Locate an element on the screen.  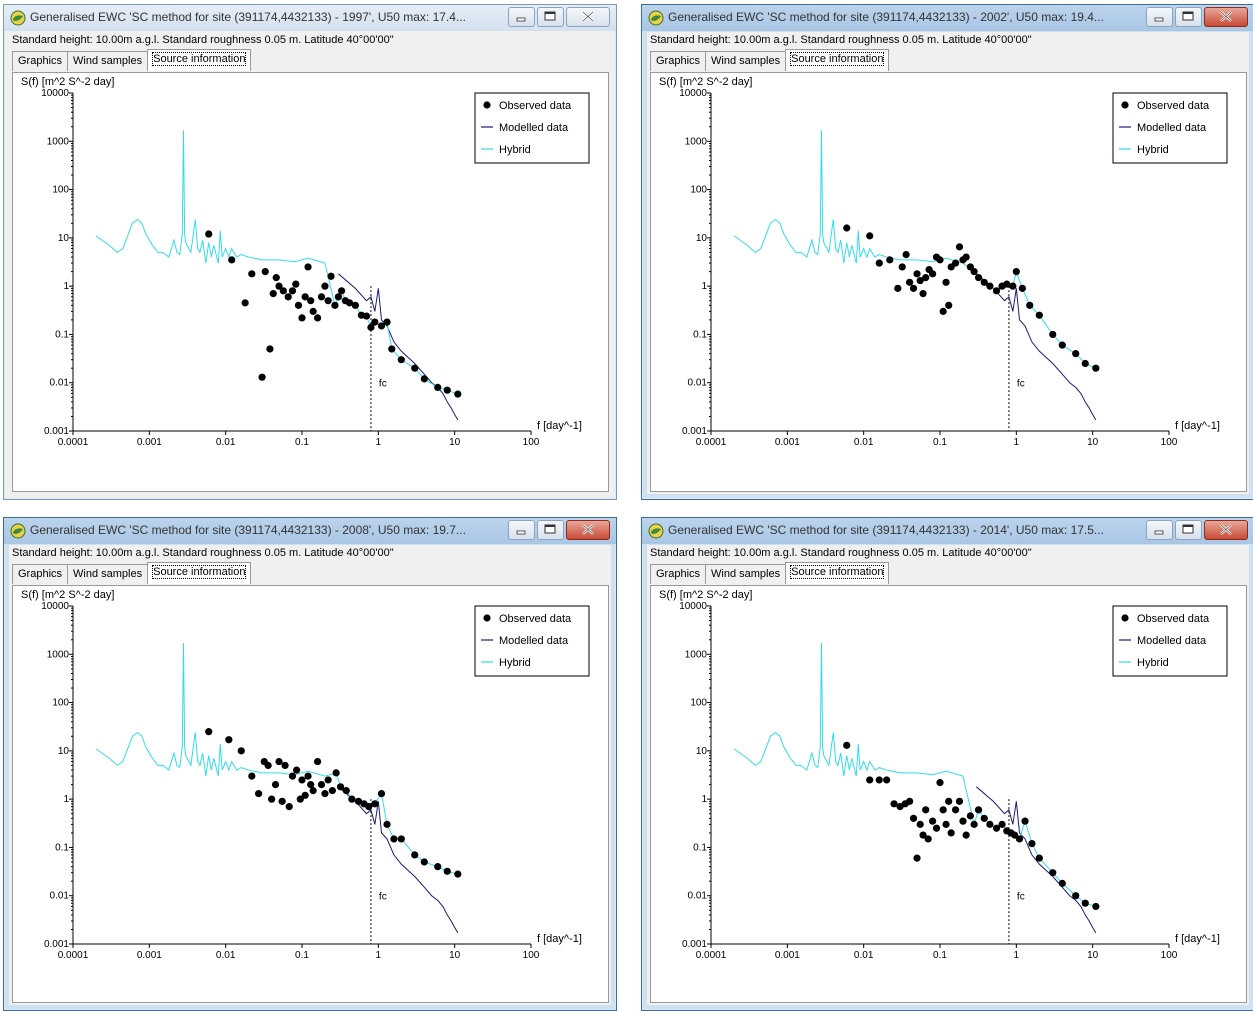
y-axis-label: S(f) [m^2 S^-2 day] is located at coordinates (67, 82).